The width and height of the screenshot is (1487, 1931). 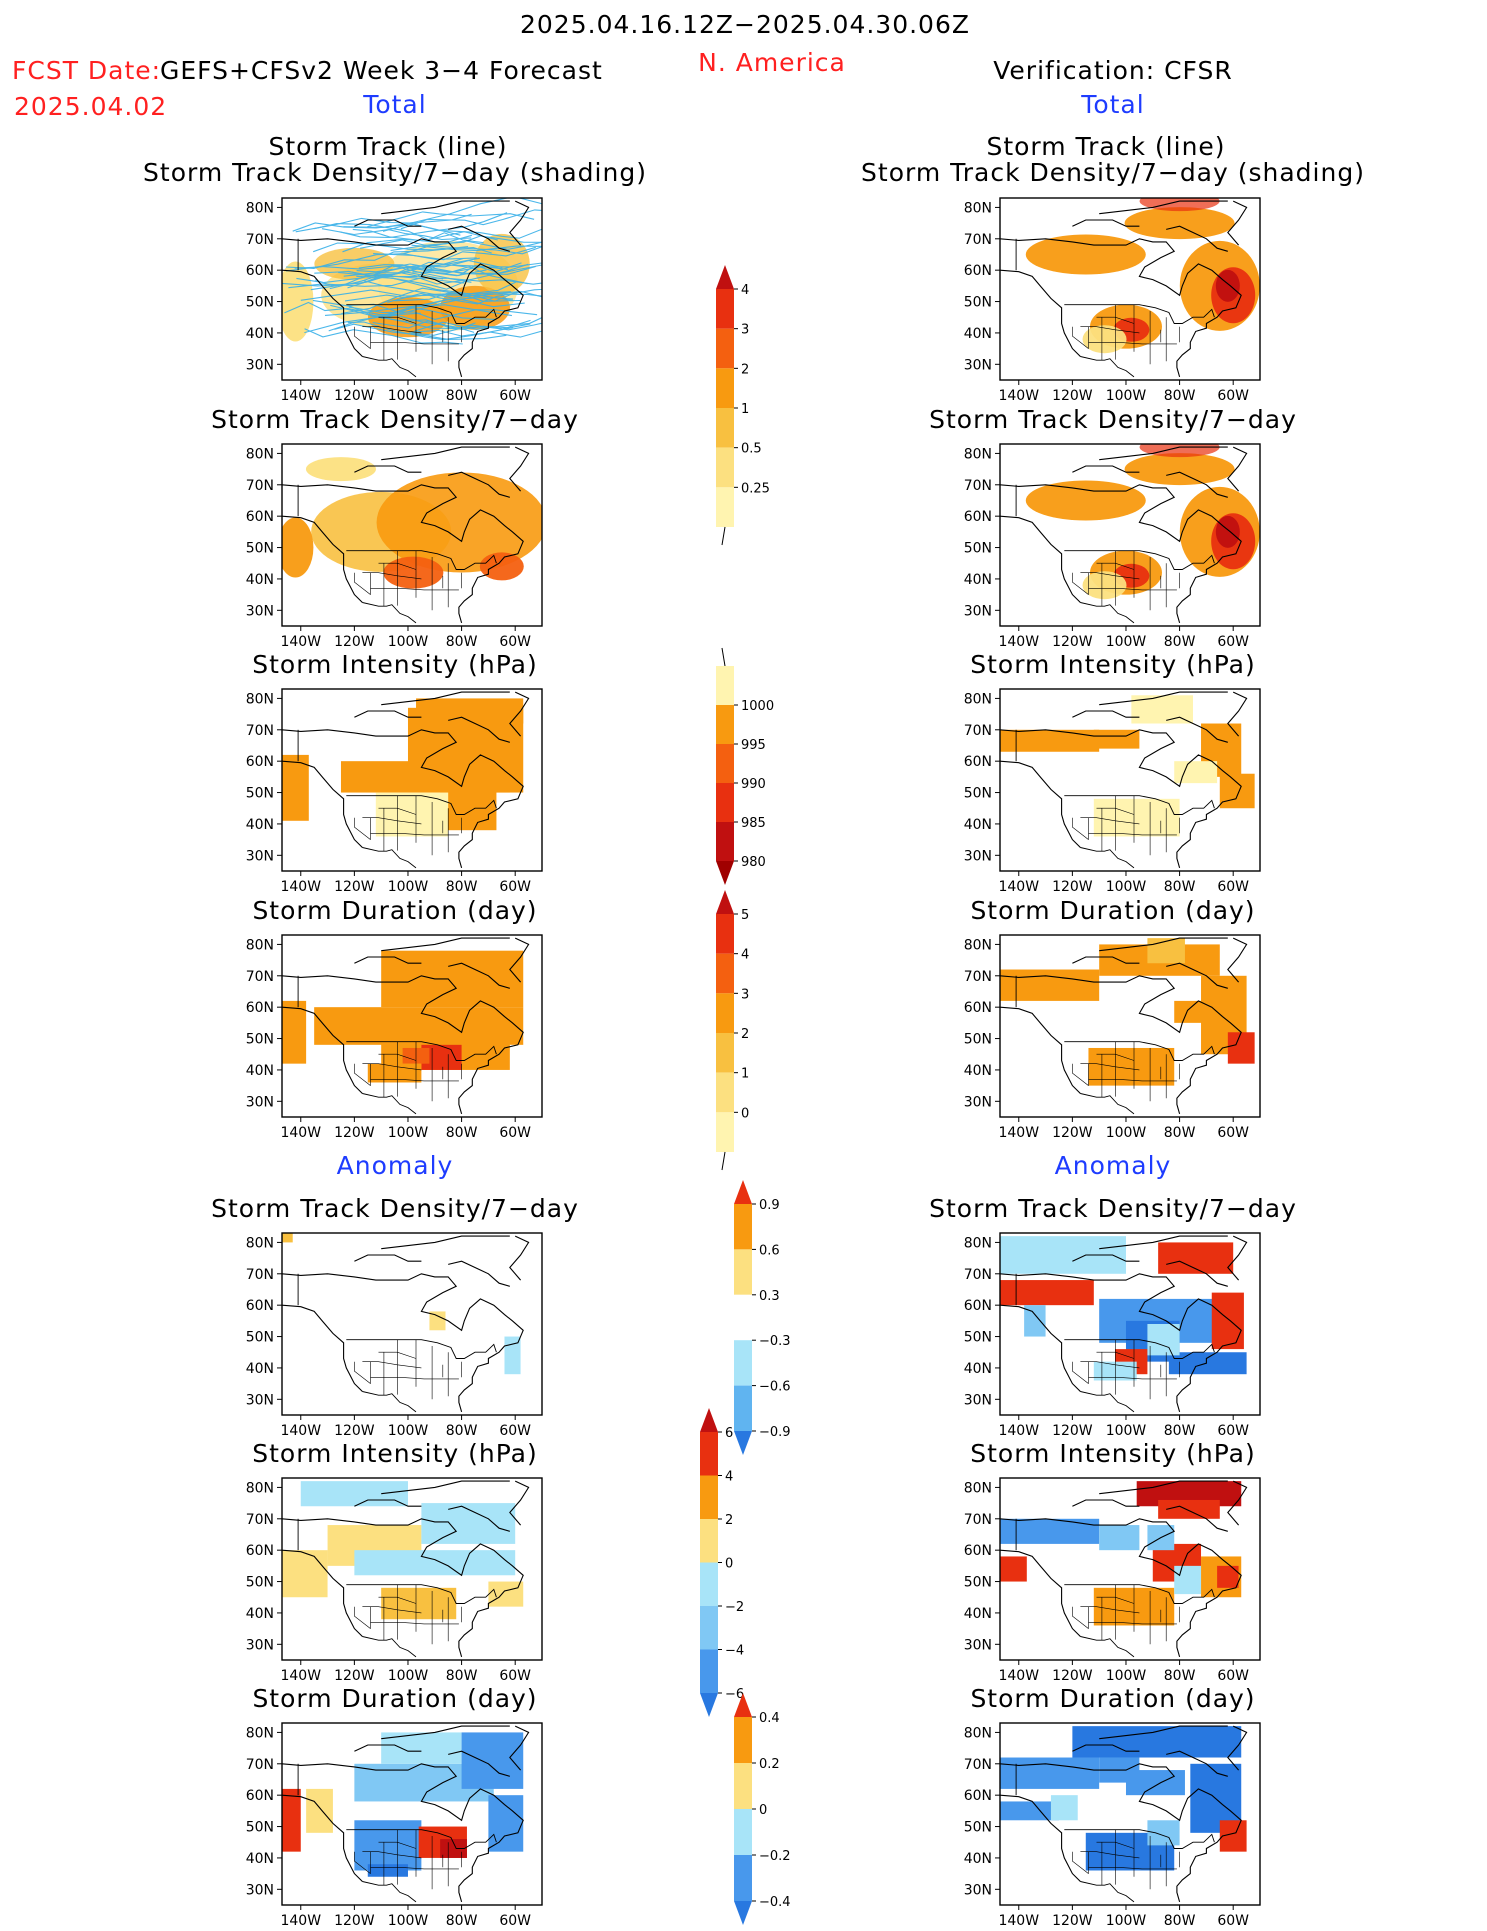 What do you see at coordinates (775, 1432) in the screenshot?
I see `colorbar-label: −0.9` at bounding box center [775, 1432].